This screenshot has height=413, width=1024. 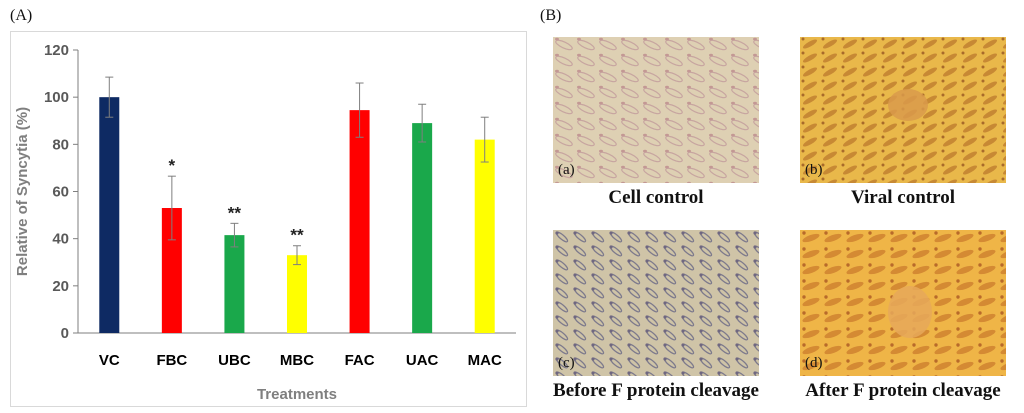 What do you see at coordinates (65, 333) in the screenshot?
I see `y-tick-label: 0` at bounding box center [65, 333].